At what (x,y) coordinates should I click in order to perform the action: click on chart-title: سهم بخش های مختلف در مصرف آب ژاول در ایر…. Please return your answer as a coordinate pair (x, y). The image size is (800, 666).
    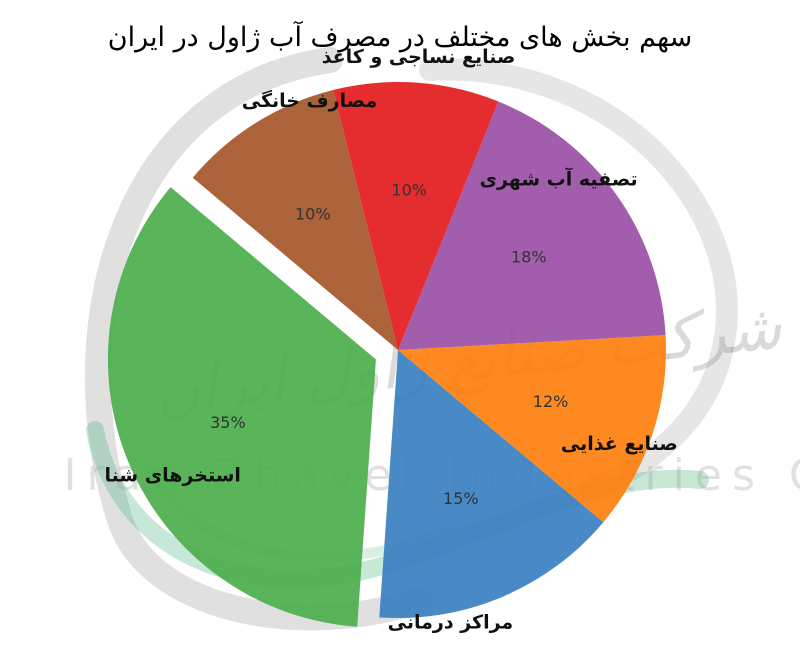
    Looking at the image, I should click on (400, 37).